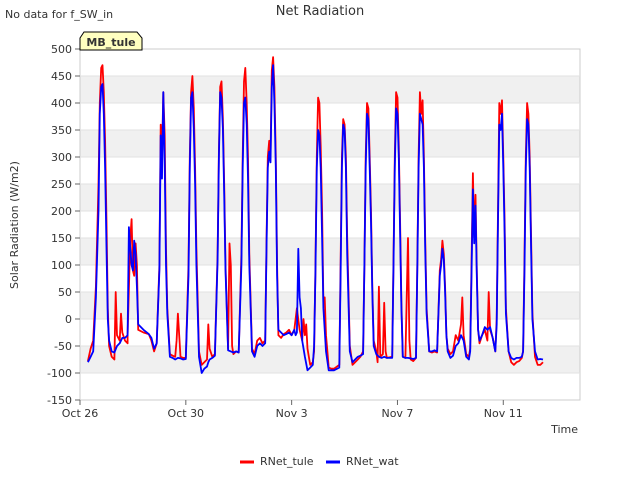 The width and height of the screenshot is (640, 480). I want to click on site-badge: MB_tule, so click(111, 41).